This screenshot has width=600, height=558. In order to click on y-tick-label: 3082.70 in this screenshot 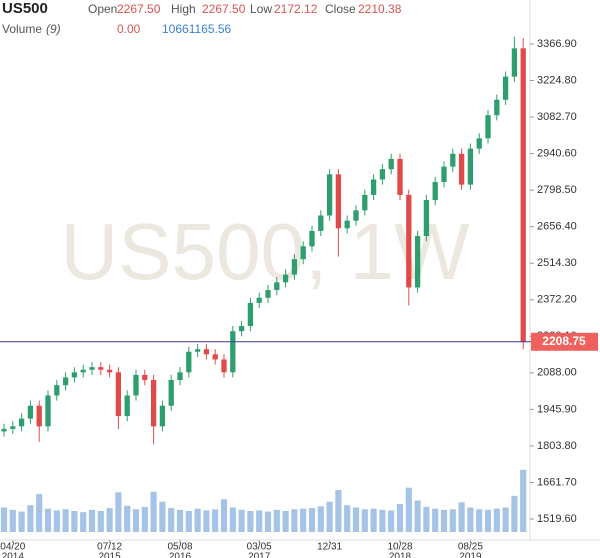, I will do `click(557, 117)`.